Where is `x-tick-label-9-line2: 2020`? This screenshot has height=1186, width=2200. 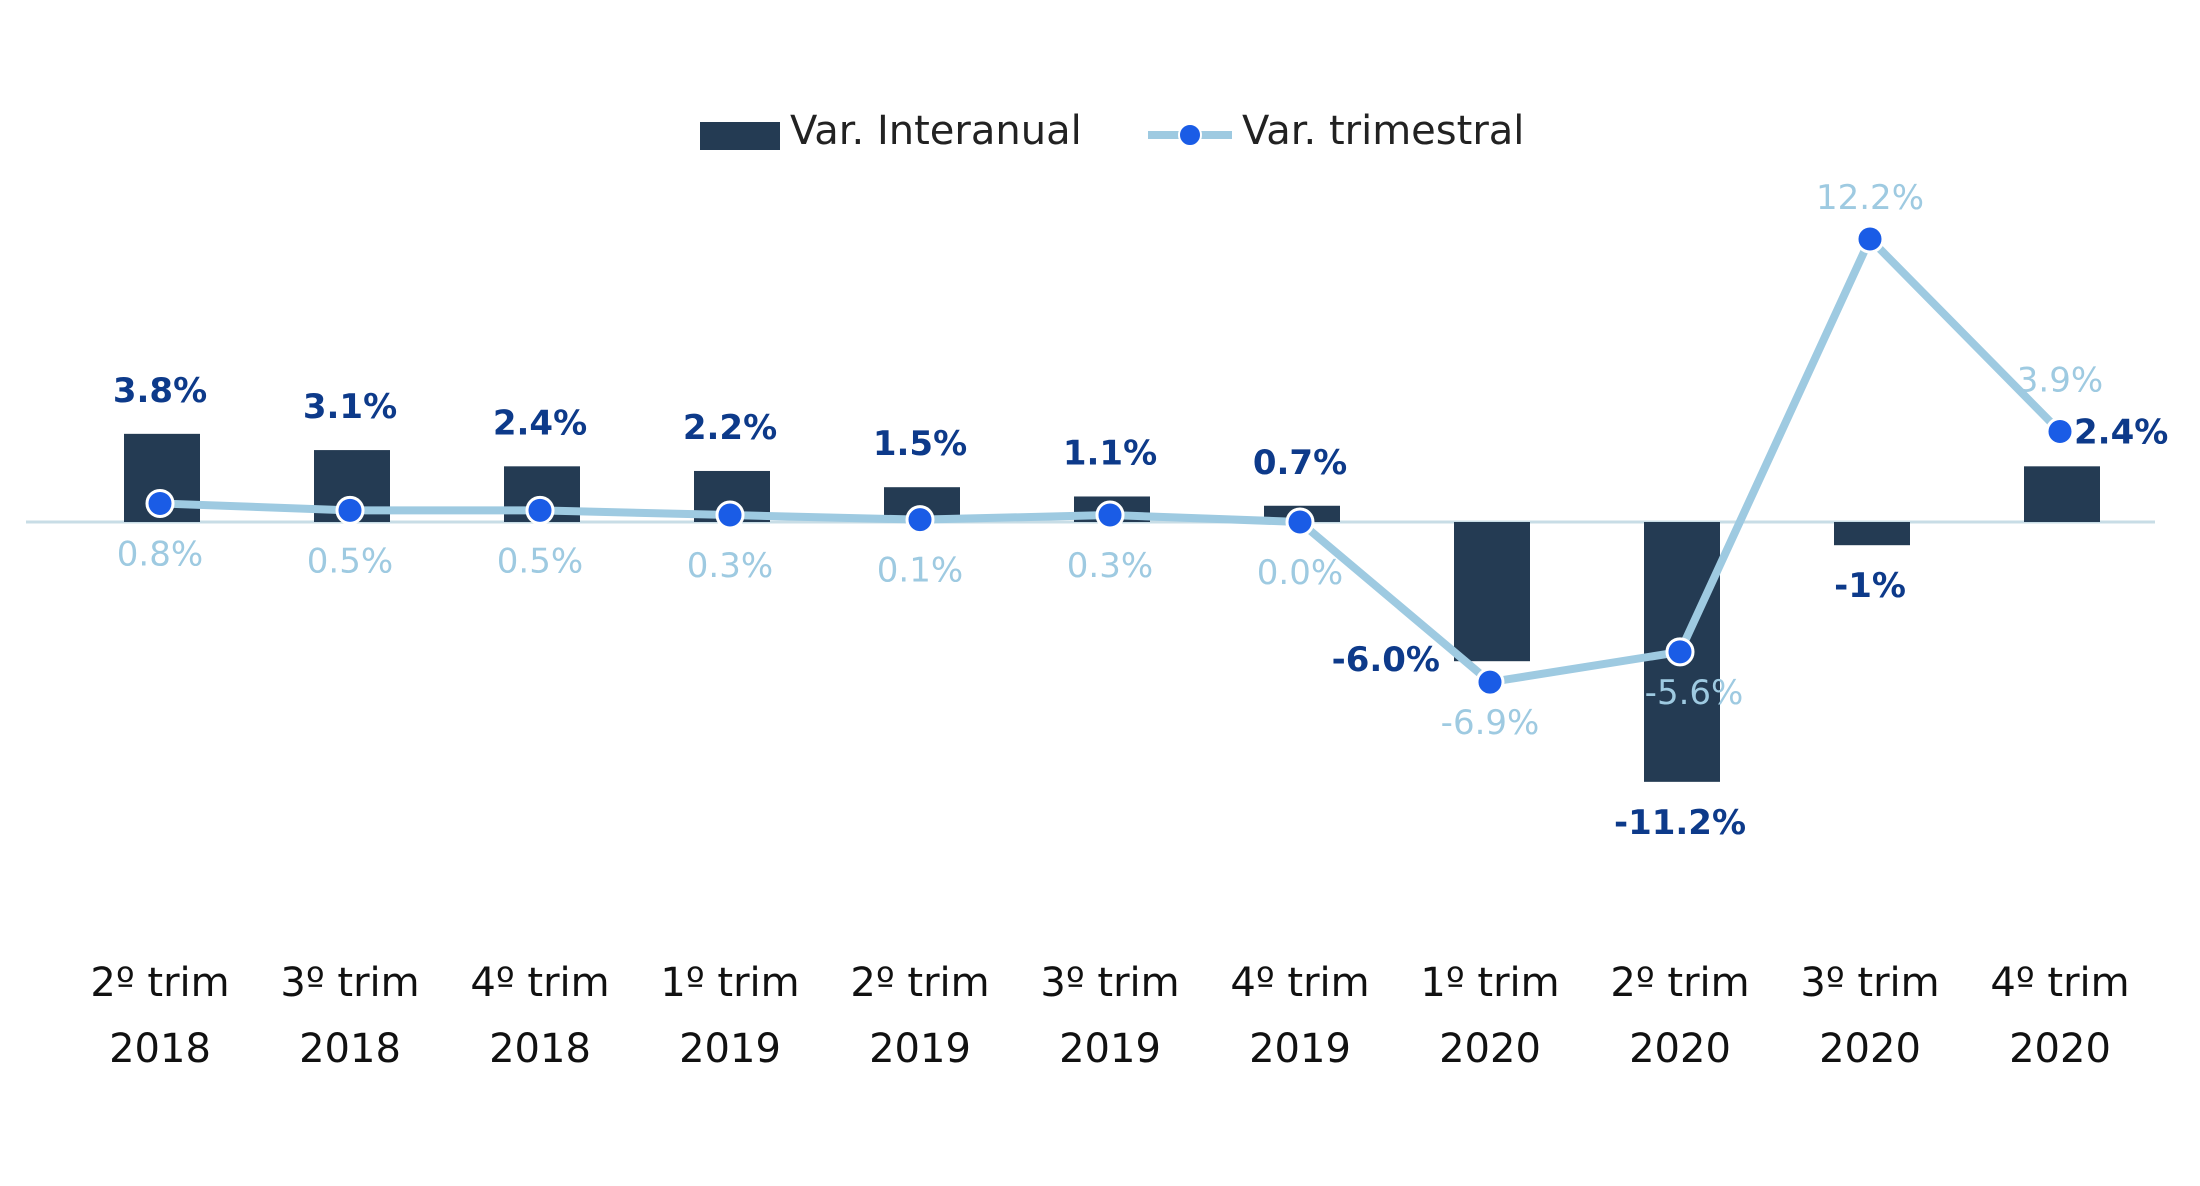 x-tick-label-9-line2: 2020 is located at coordinates (1870, 1049).